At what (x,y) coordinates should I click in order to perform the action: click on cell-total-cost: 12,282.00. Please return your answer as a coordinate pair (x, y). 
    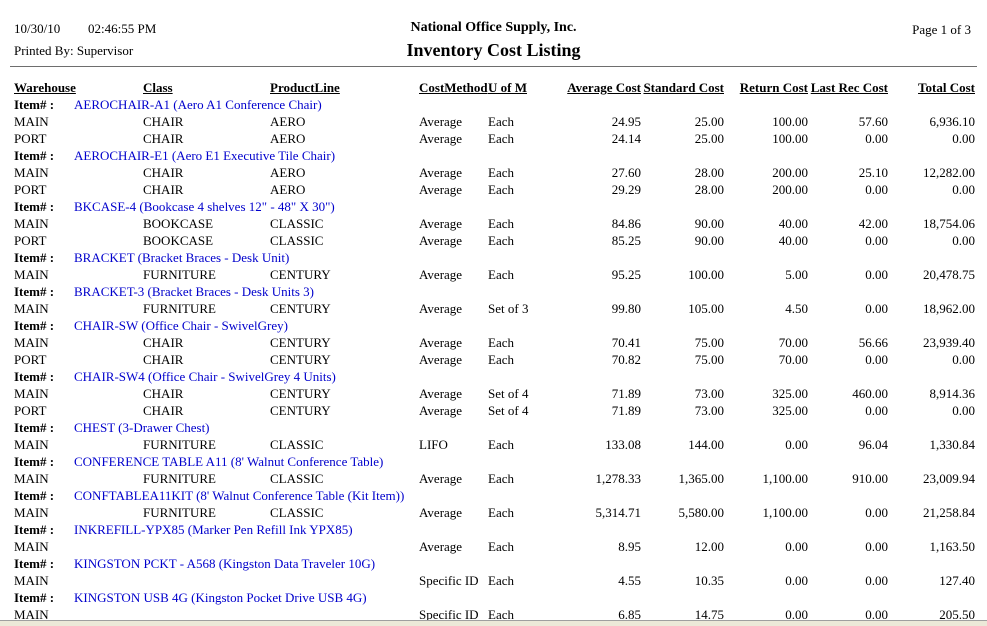
    Looking at the image, I should click on (949, 172).